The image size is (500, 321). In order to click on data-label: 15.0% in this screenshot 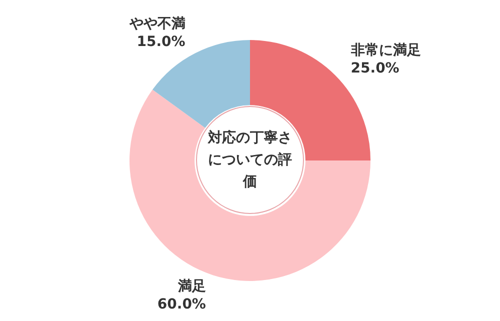, I will do `click(161, 42)`.